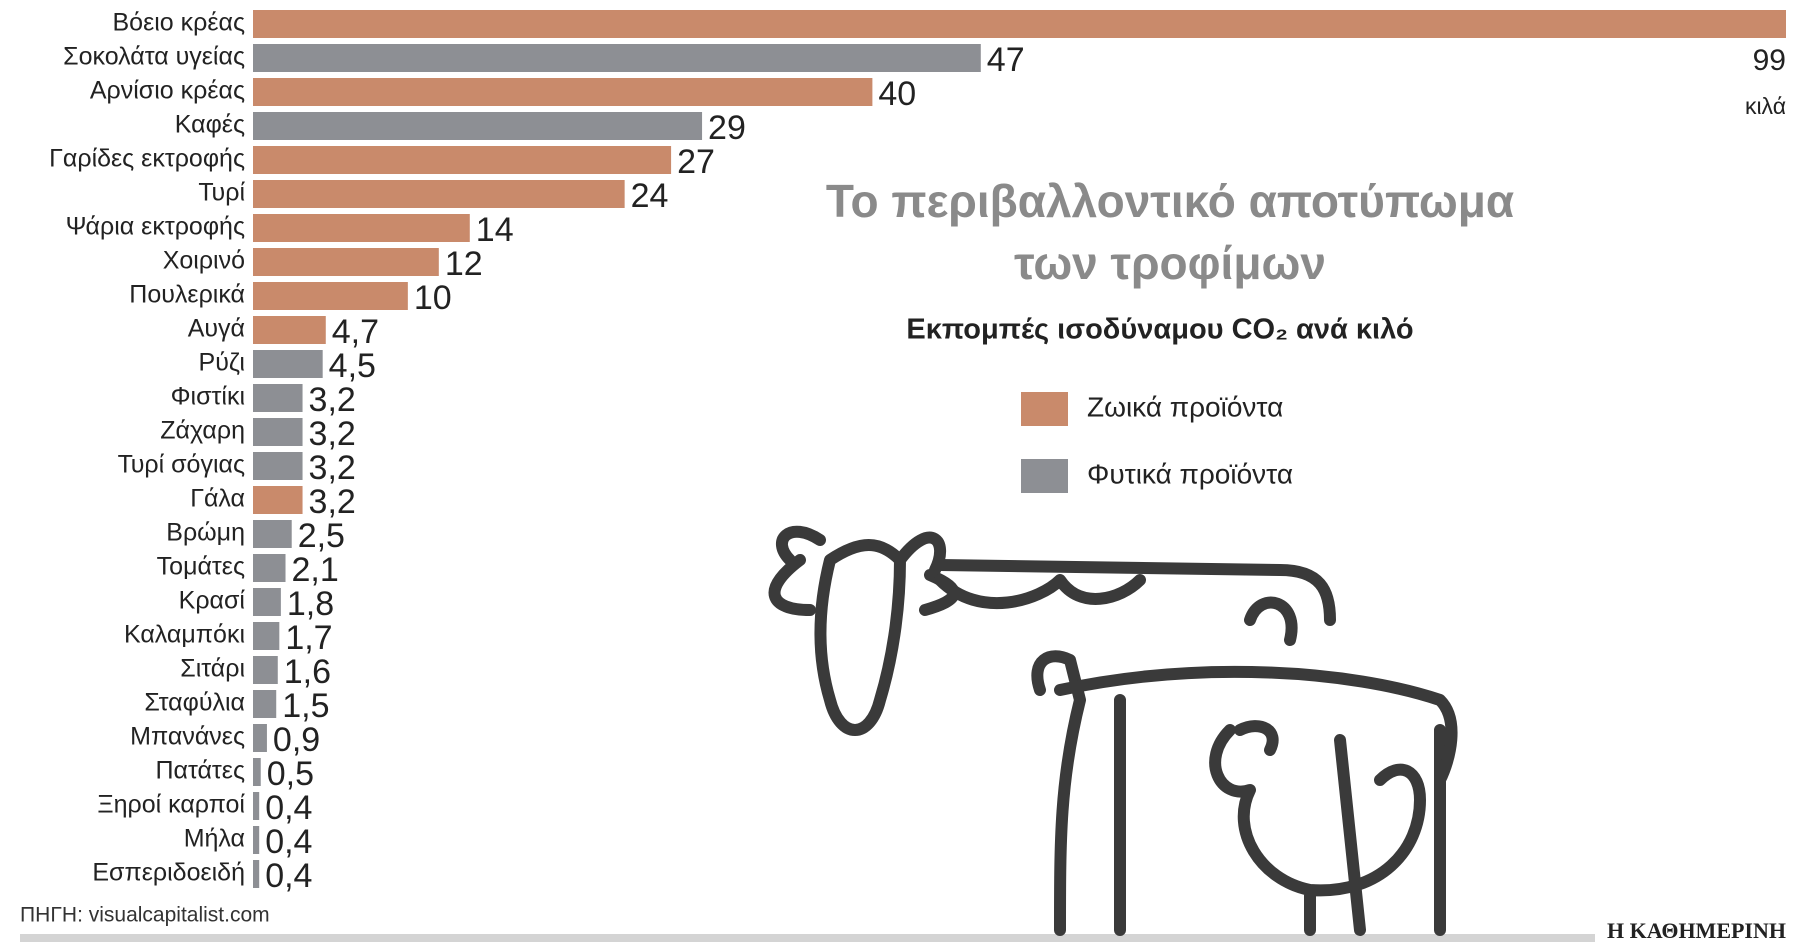 The width and height of the screenshot is (1801, 951). Describe the element at coordinates (201, 567) in the screenshot. I see `category-label: Τομάτες` at that location.